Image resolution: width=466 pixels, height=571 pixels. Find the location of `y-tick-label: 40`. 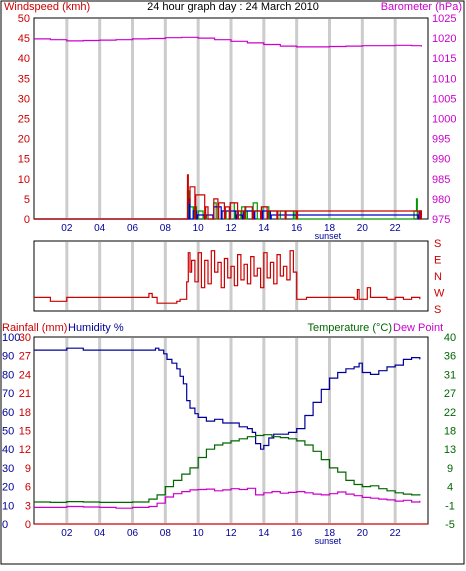

y-tick-label: 40 is located at coordinates (24, 59).